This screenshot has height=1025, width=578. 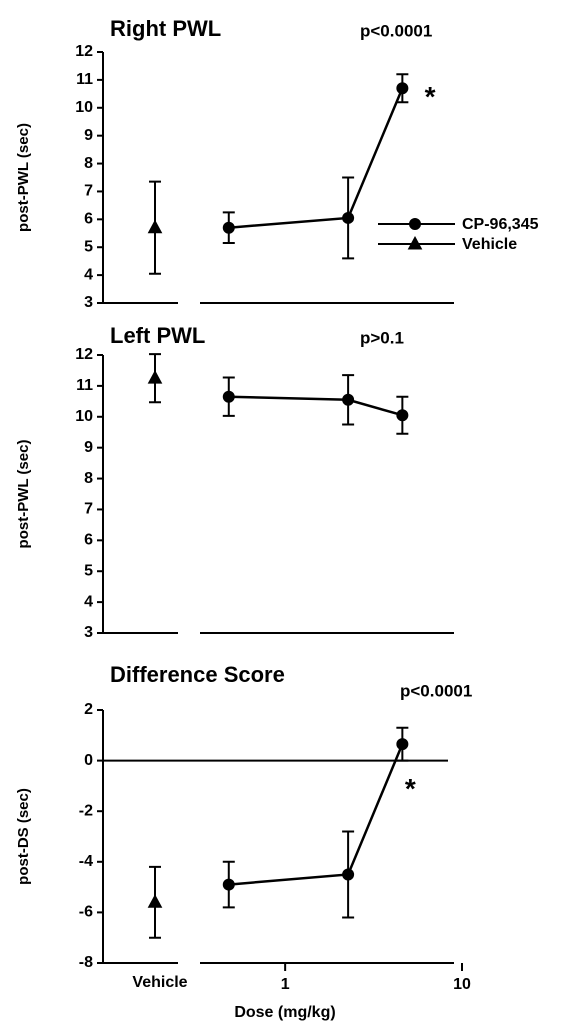 I want to click on y-tick-label: -8, so click(x=86, y=962).